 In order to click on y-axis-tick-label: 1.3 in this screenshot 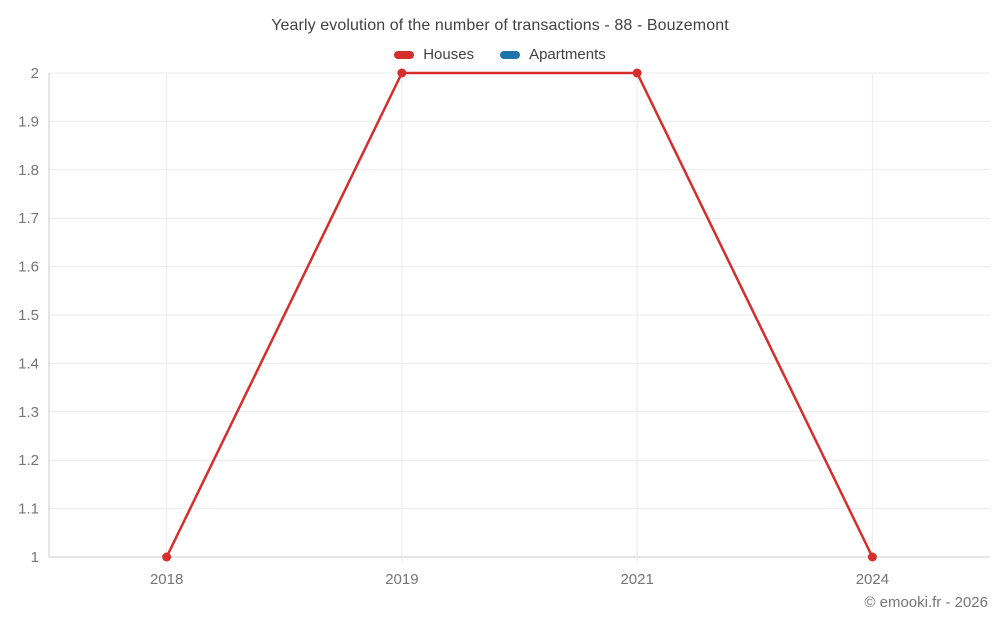, I will do `click(28, 412)`.